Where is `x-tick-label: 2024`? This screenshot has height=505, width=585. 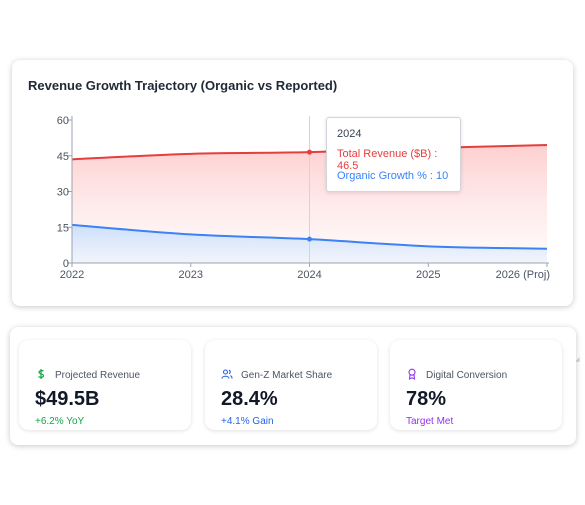 x-tick-label: 2024 is located at coordinates (309, 275).